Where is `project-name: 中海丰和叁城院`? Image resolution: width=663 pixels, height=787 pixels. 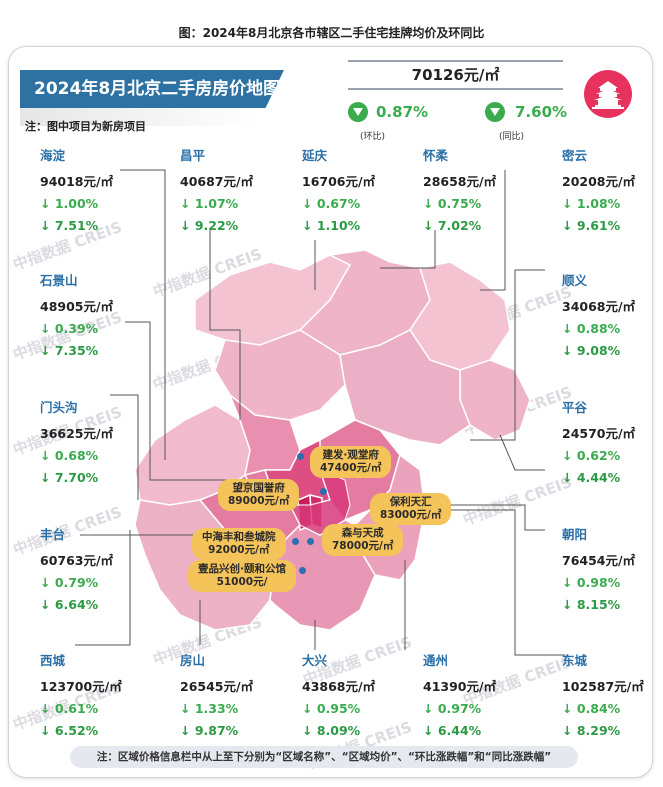
project-name: 中海丰和叁城院 is located at coordinates (239, 537).